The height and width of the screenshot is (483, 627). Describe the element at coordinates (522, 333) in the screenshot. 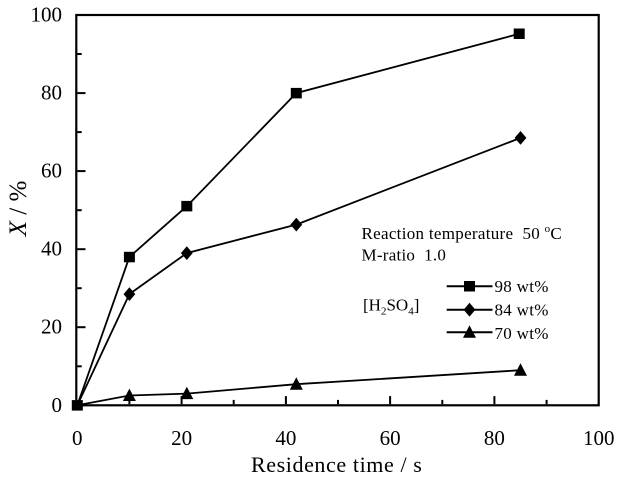

I see `svg-text: 70 wt%` at that location.